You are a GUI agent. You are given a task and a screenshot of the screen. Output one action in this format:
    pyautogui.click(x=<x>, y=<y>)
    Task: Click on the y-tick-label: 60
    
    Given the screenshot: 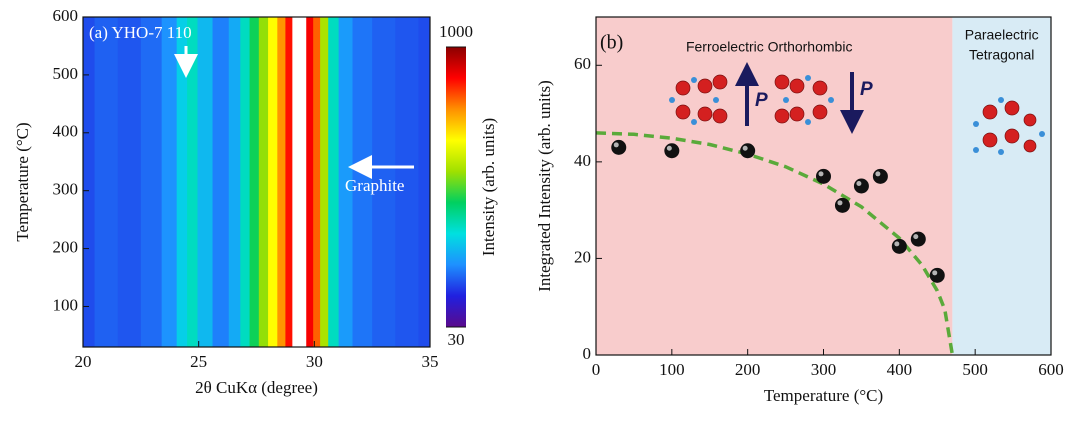 What is the action you would take?
    pyautogui.click(x=582, y=63)
    